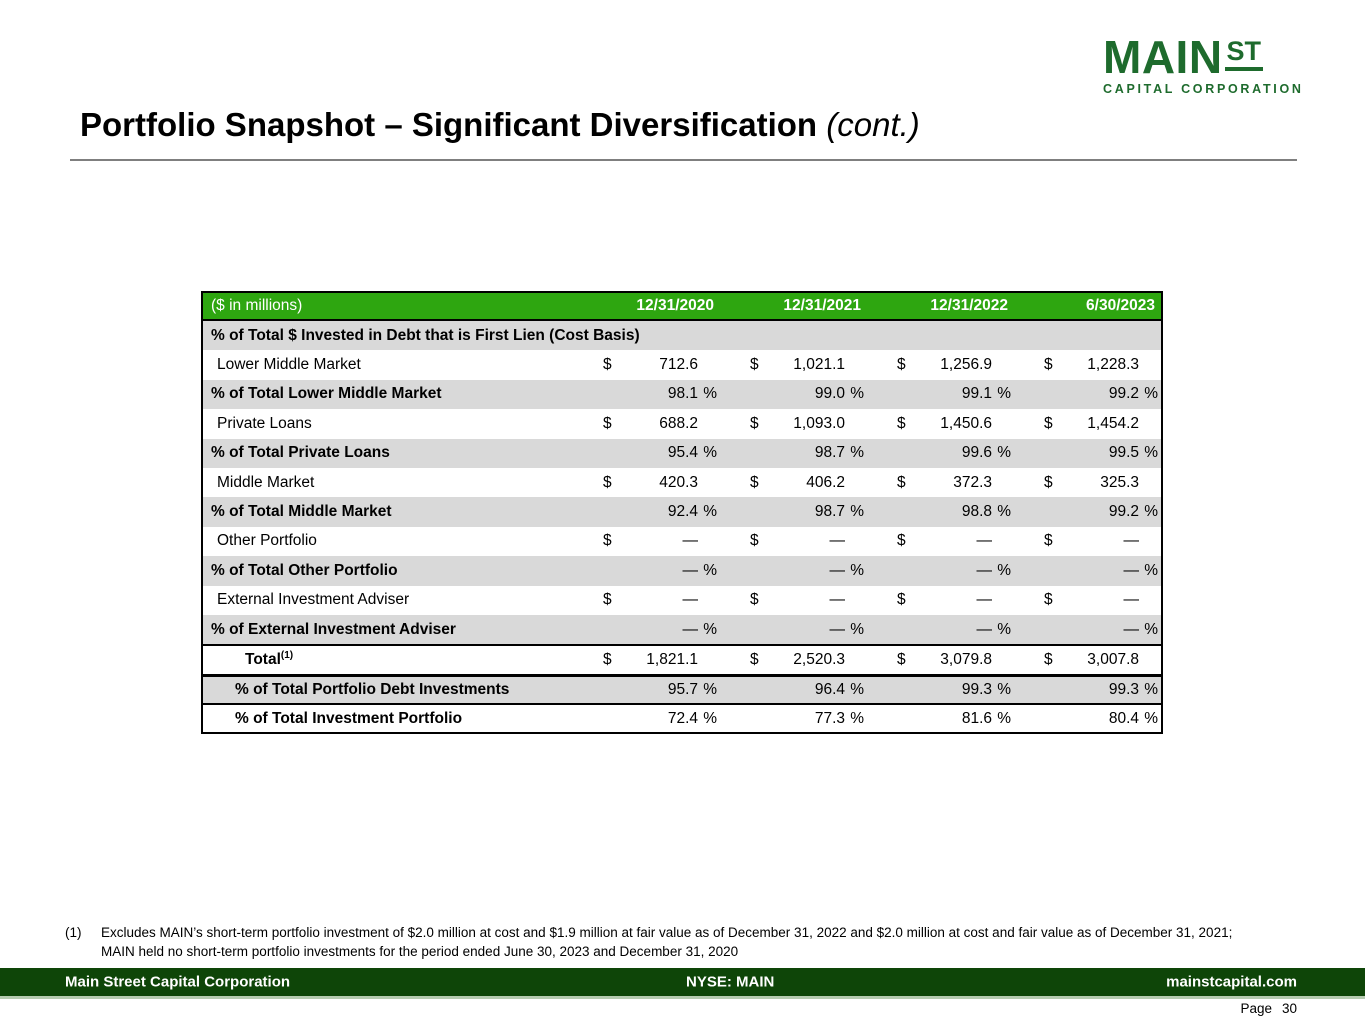 The height and width of the screenshot is (1024, 1365). Describe the element at coordinates (793, 719) in the screenshot. I see `value-cell: 77.3%` at that location.